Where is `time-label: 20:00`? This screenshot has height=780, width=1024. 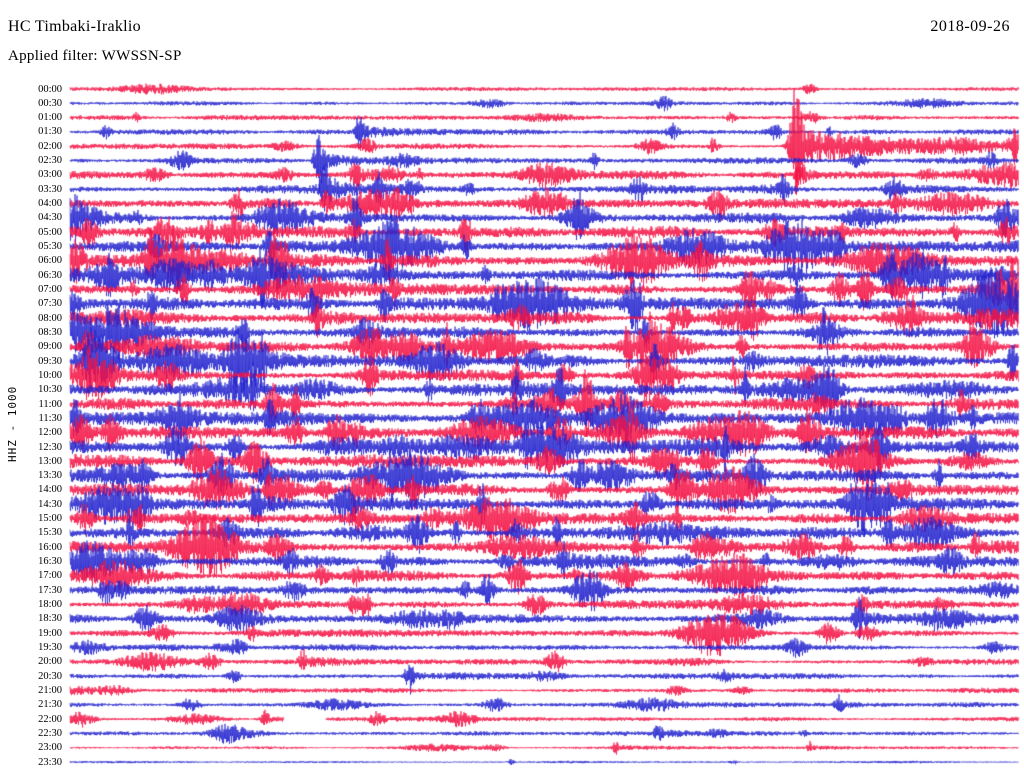 time-label: 20:00 is located at coordinates (50, 662).